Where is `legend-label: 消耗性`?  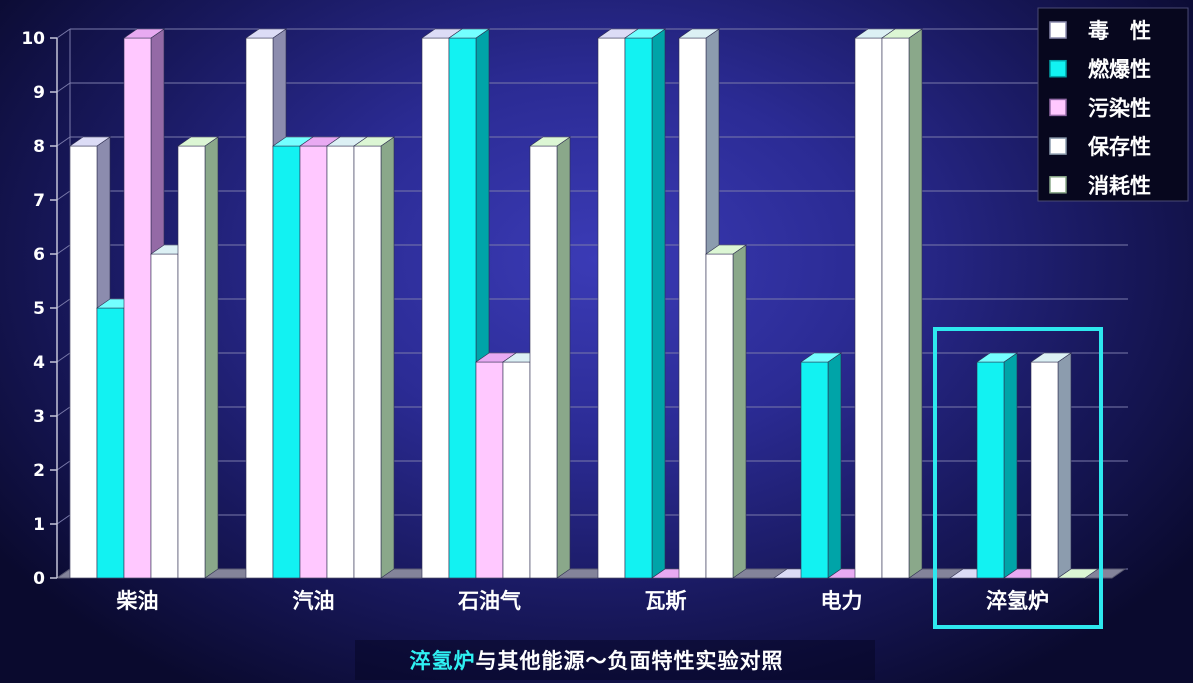 legend-label: 消耗性 is located at coordinates (1119, 186).